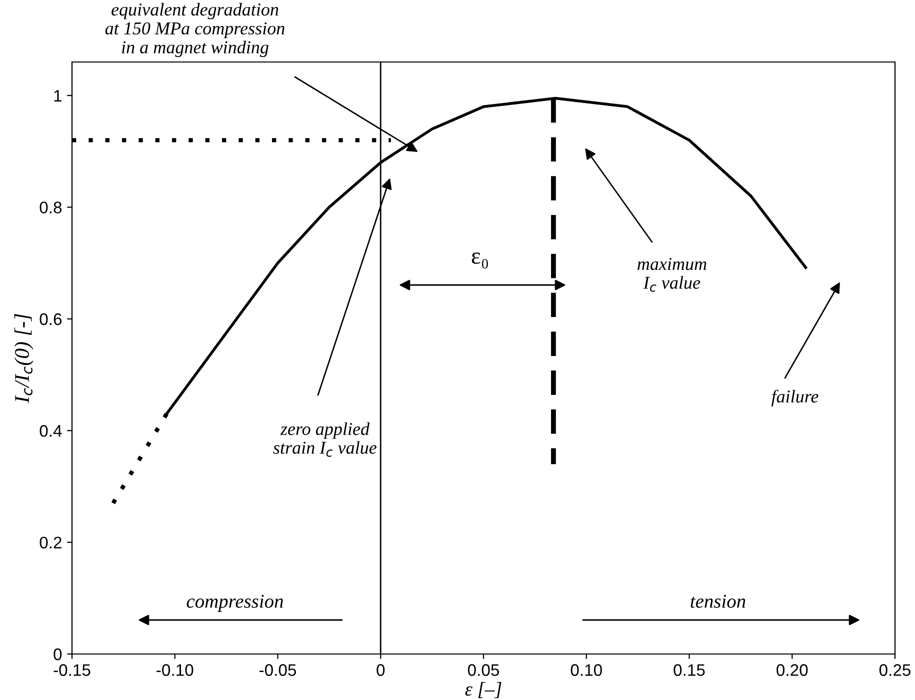 Image resolution: width=915 pixels, height=700 pixels. What do you see at coordinates (72, 670) in the screenshot?
I see `x-tick-label: -0.15` at bounding box center [72, 670].